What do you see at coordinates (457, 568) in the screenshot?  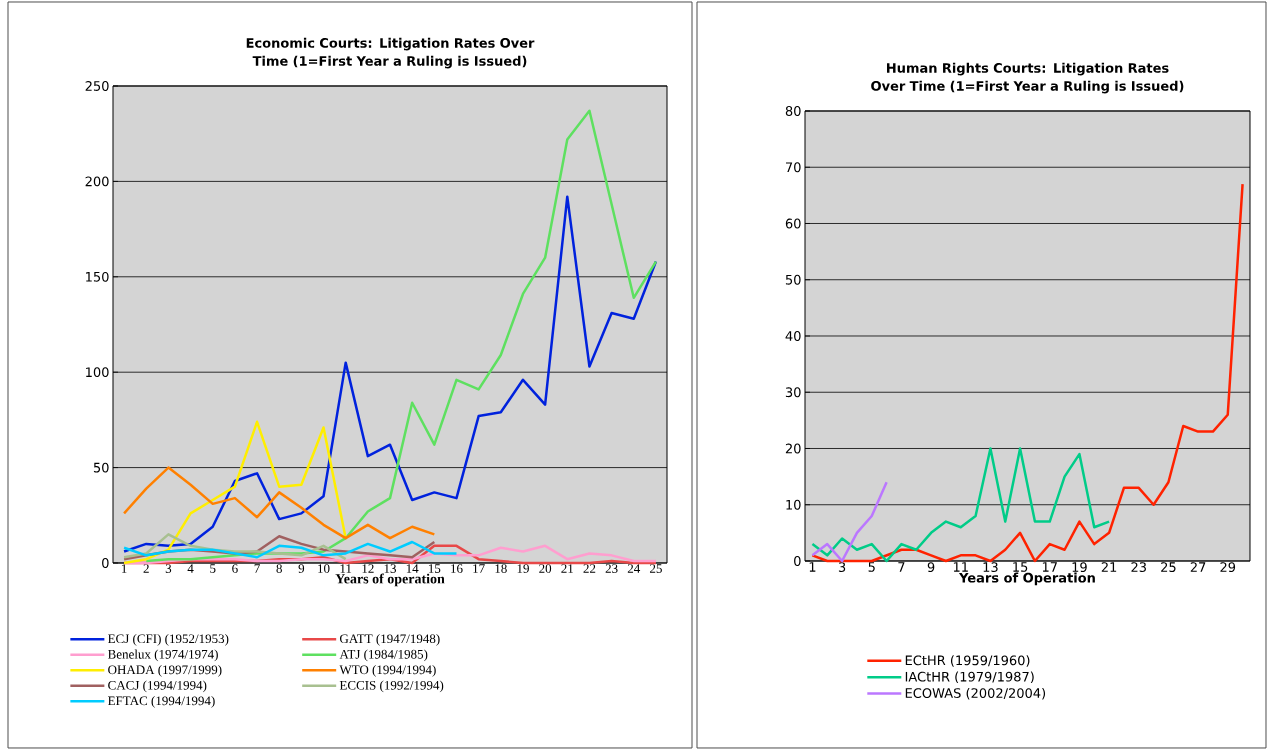 I see `x-tick-label: 16` at bounding box center [457, 568].